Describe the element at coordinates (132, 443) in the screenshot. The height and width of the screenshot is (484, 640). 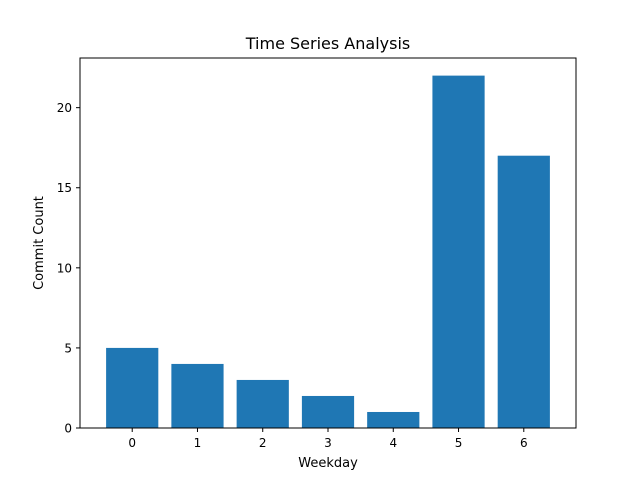
I see `x-tick-label: 0` at that location.